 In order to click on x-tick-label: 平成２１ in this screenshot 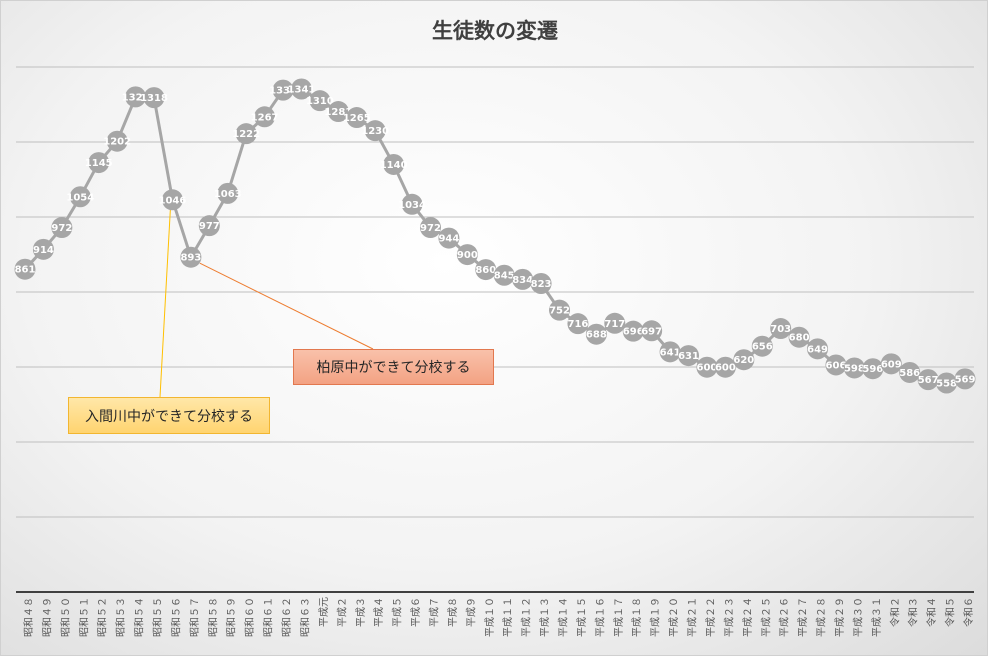, I will do `click(693, 617)`.